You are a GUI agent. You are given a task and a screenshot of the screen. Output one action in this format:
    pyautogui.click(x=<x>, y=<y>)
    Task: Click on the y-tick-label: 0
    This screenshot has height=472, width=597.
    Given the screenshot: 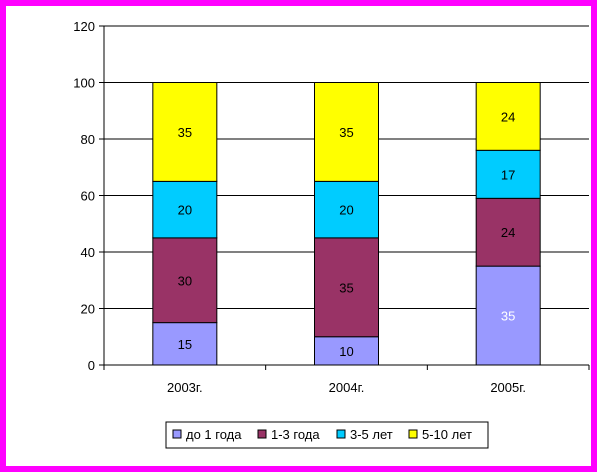 What is the action you would take?
    pyautogui.click(x=91, y=365)
    